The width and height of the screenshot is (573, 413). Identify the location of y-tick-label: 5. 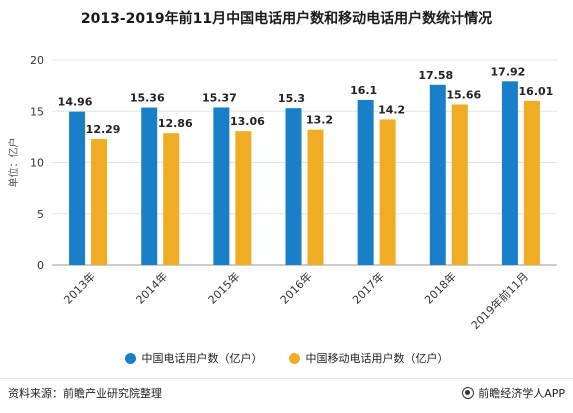
(40, 214).